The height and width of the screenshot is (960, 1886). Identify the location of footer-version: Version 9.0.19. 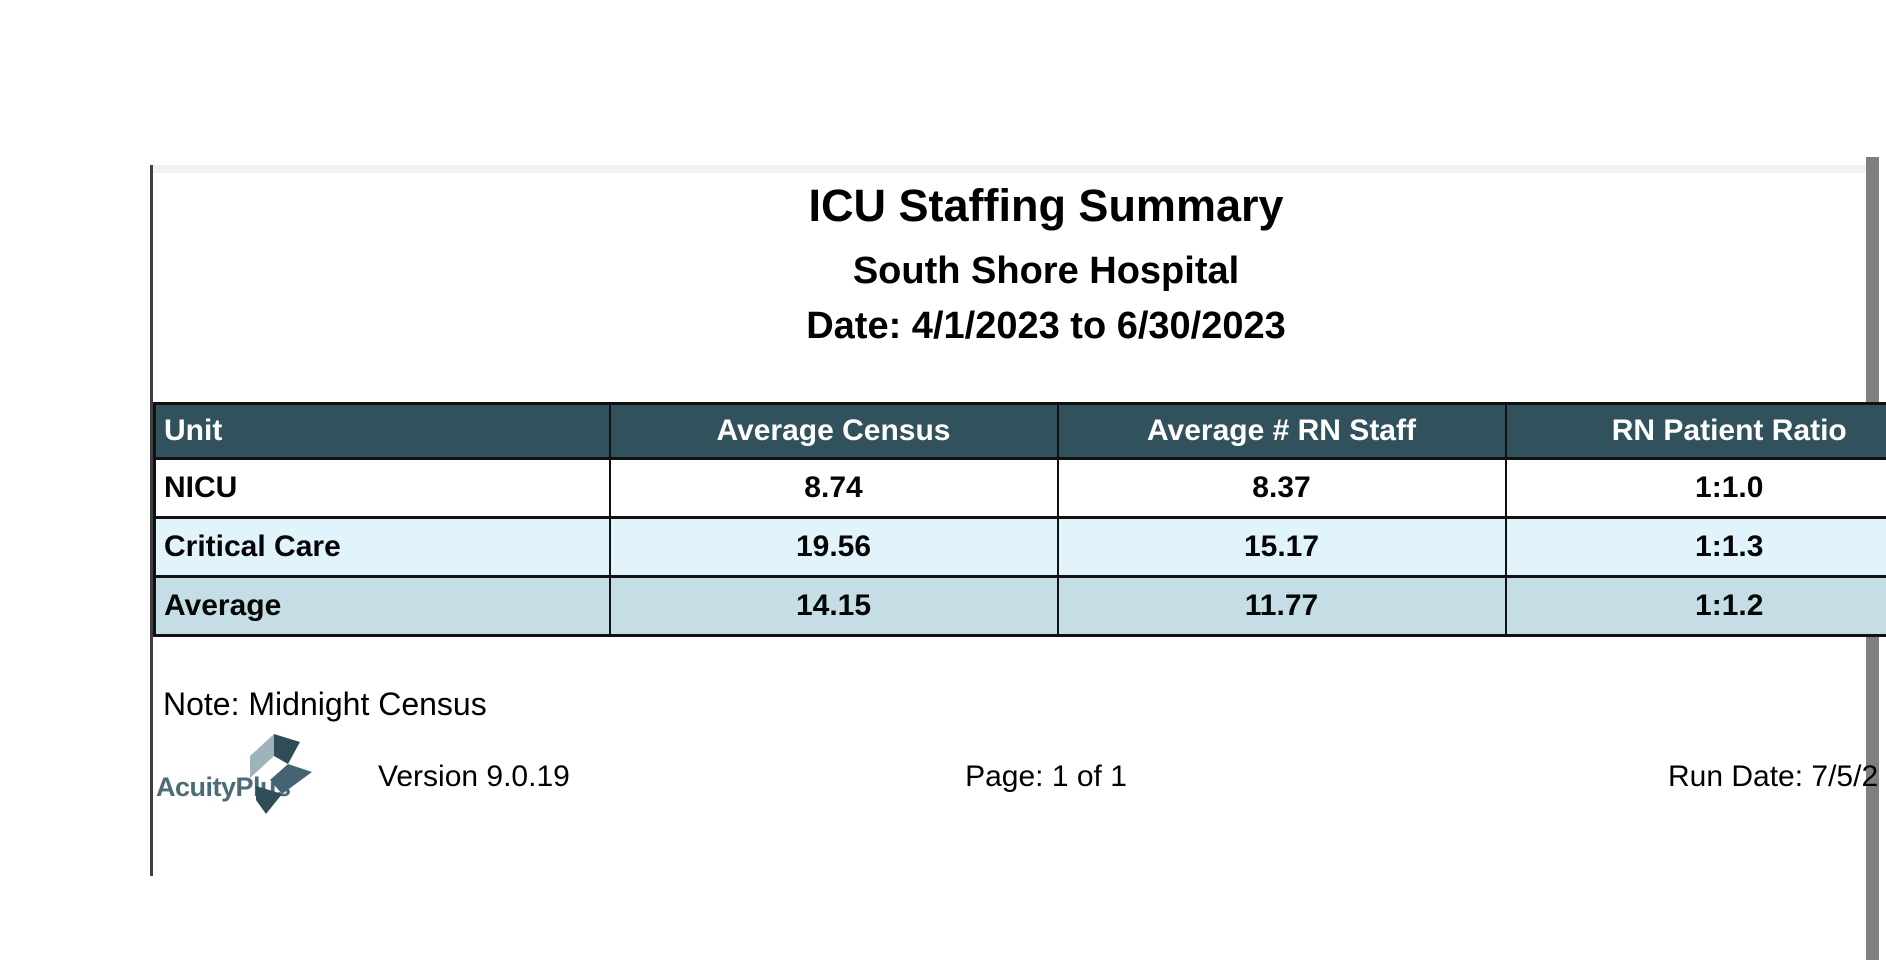
(474, 776).